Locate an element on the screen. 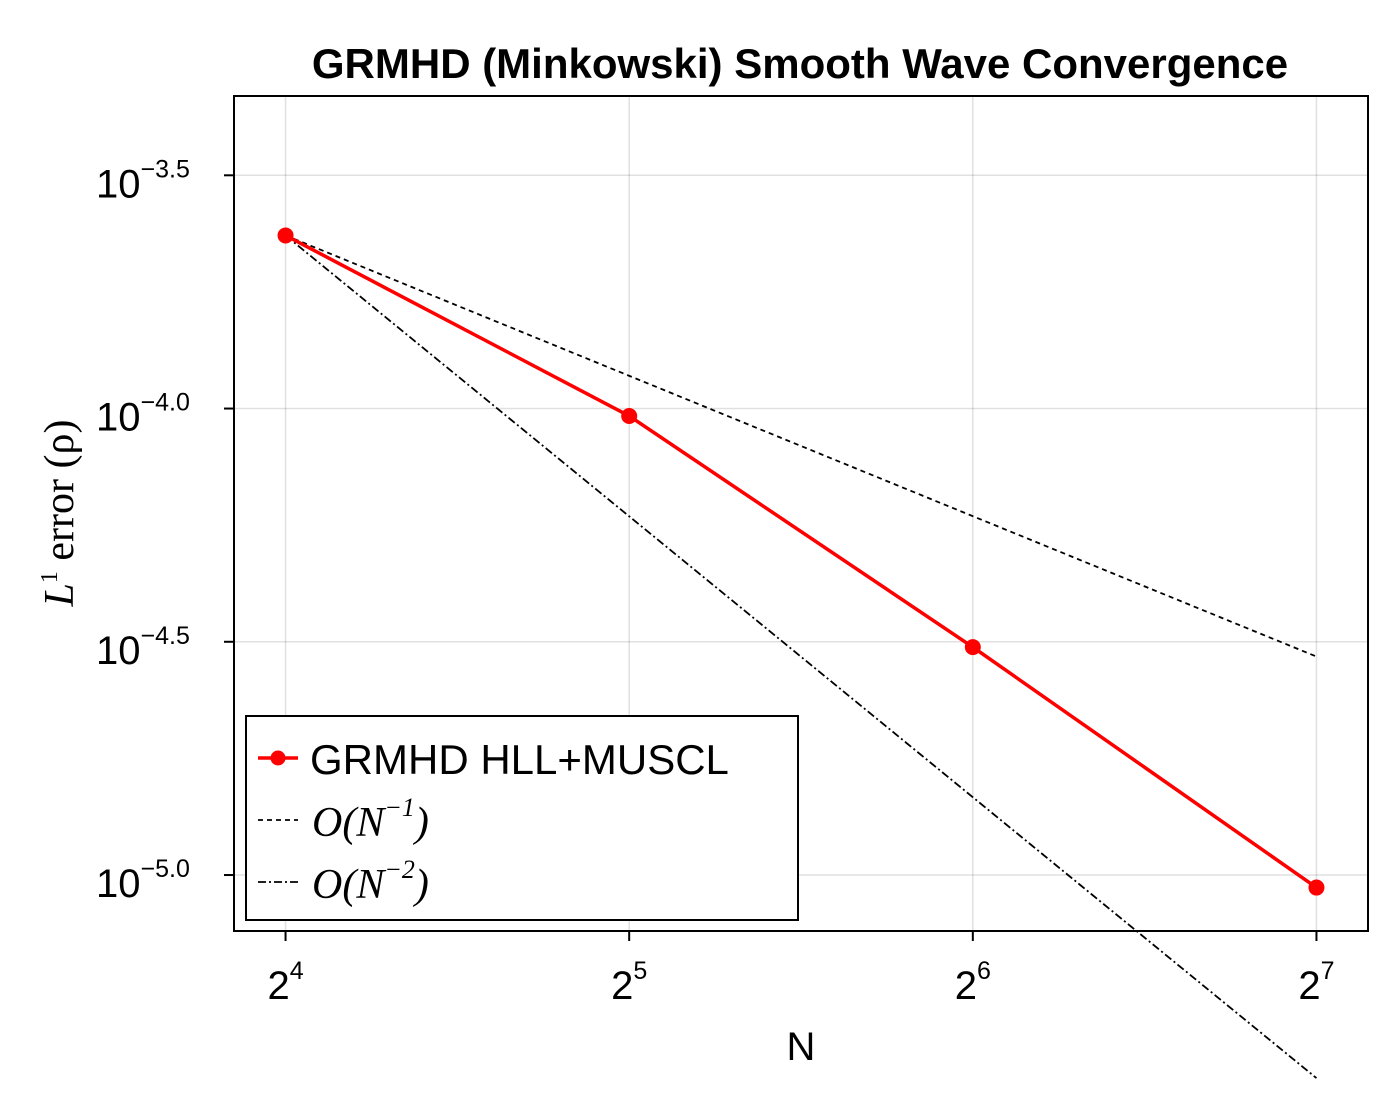 The width and height of the screenshot is (1400, 1100). y-tick-label: 10−4.5 is located at coordinates (143, 647).